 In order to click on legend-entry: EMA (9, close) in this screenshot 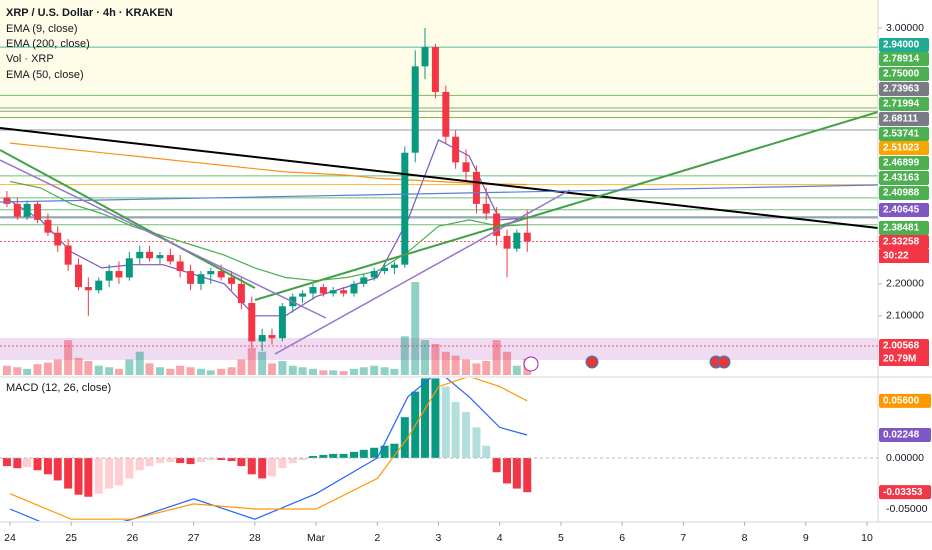, I will do `click(42, 29)`.